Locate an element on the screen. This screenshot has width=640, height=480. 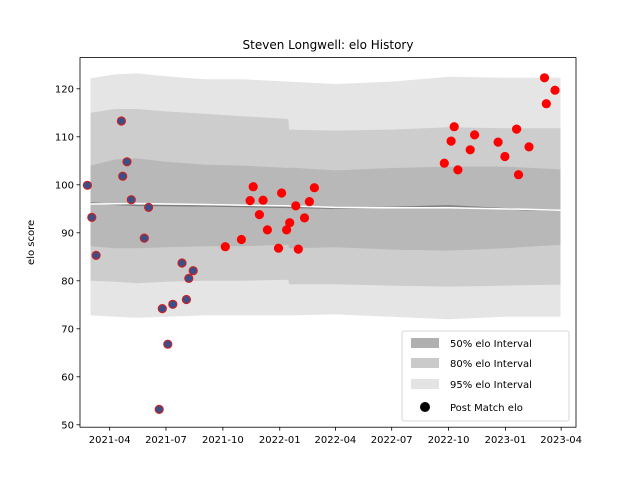
x-tick-label: 2021-07 is located at coordinates (166, 440).